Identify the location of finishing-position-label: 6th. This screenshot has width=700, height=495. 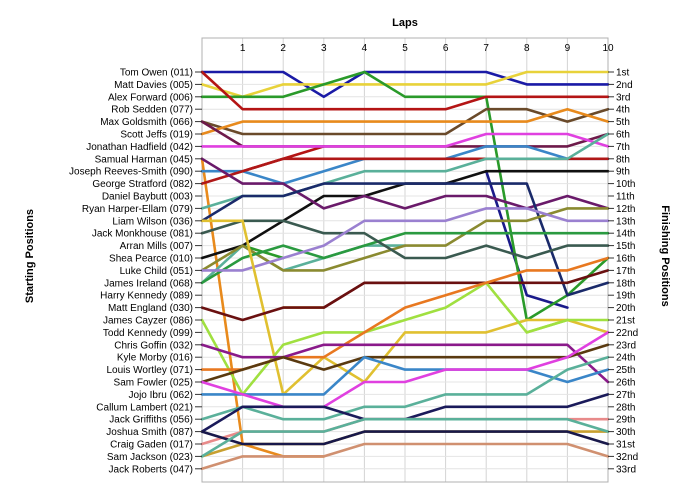
(623, 135).